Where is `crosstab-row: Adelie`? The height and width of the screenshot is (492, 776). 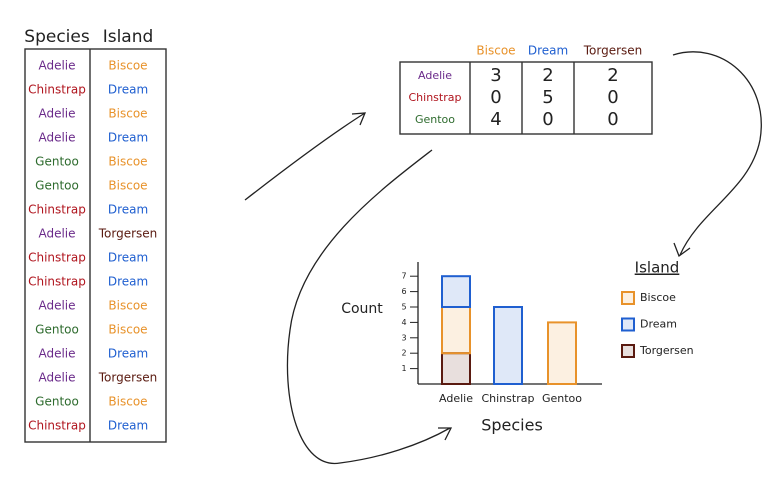
crosstab-row: Adelie is located at coordinates (435, 75).